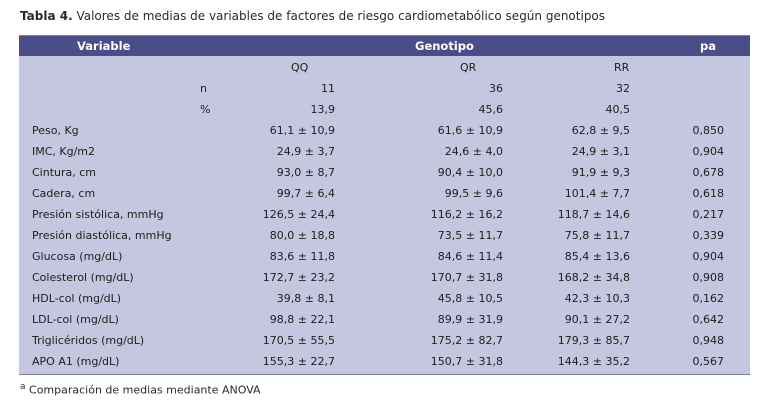  I want to click on row-variable-label: Cadera, cm, so click(64, 193).